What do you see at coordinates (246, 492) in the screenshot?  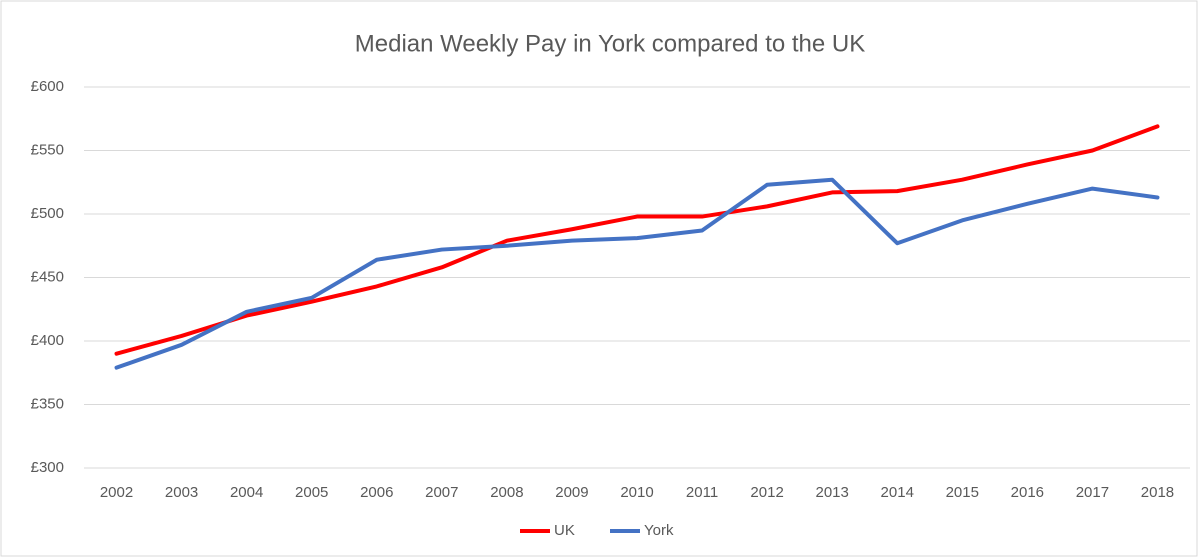 I see `x-tick-label: 2004` at bounding box center [246, 492].